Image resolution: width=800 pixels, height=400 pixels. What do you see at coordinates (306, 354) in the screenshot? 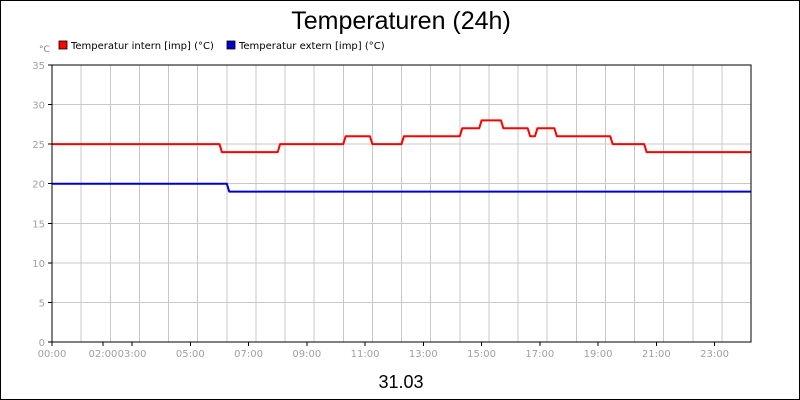
I see `x-tick-label: 09:00` at bounding box center [306, 354].